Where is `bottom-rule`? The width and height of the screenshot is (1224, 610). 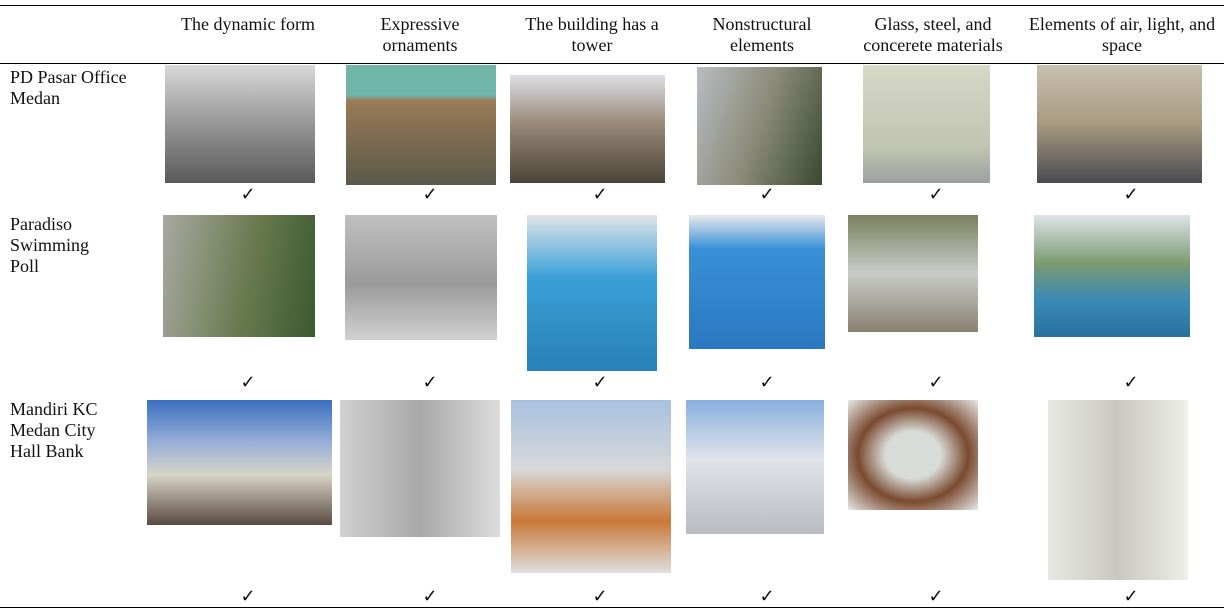
bottom-rule is located at coordinates (612, 607).